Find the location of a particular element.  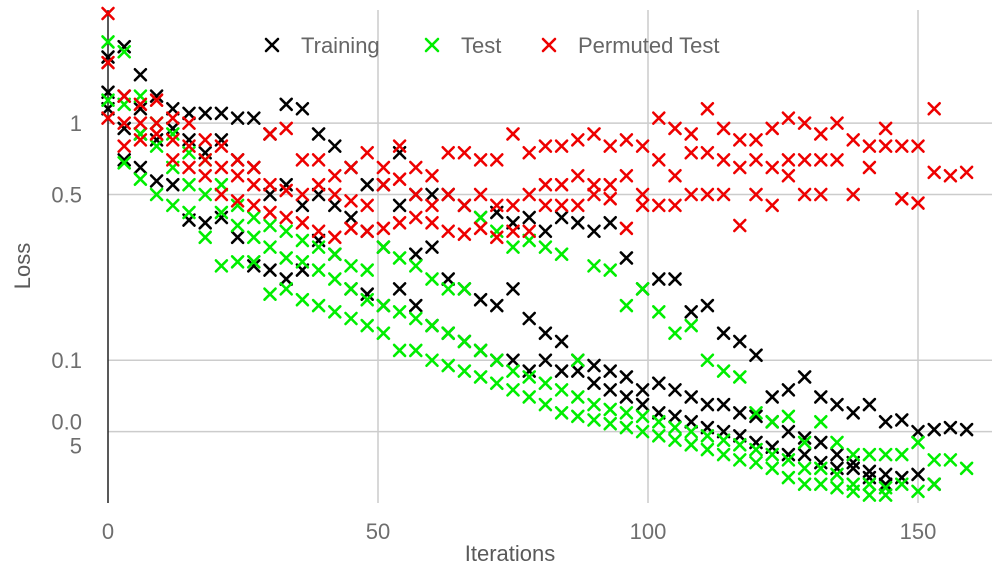

x-axis-title: Iterations is located at coordinates (510, 553).